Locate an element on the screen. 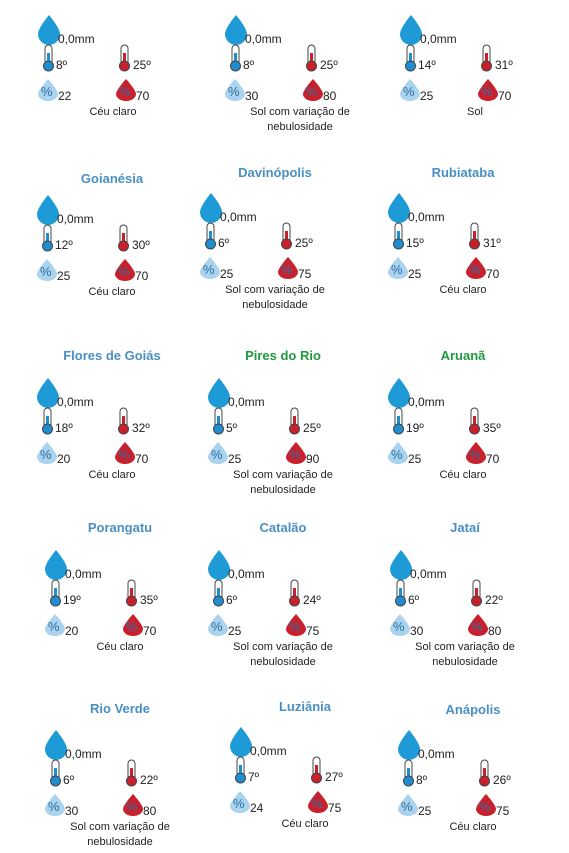 Image resolution: width=569 pixels, height=853 pixels. temp-max: 26º is located at coordinates (502, 780).